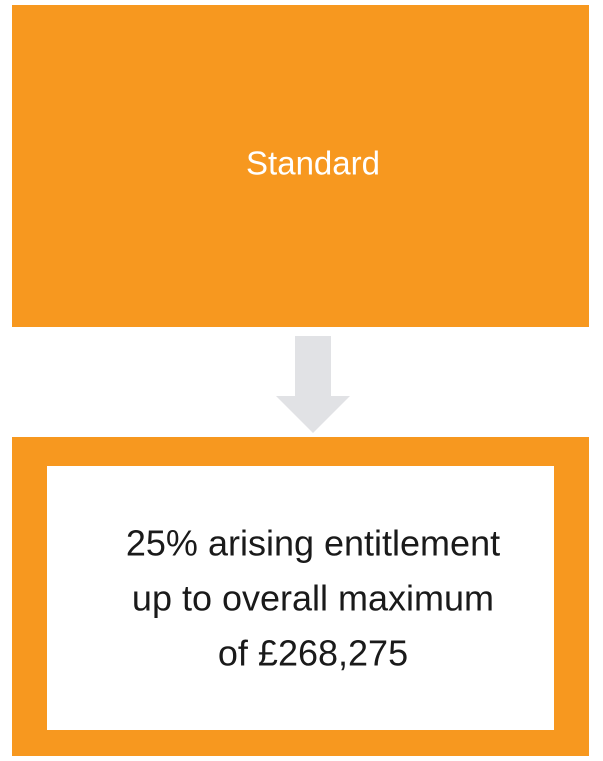  I want to click on bottom-line: of £268,275, so click(313, 653).